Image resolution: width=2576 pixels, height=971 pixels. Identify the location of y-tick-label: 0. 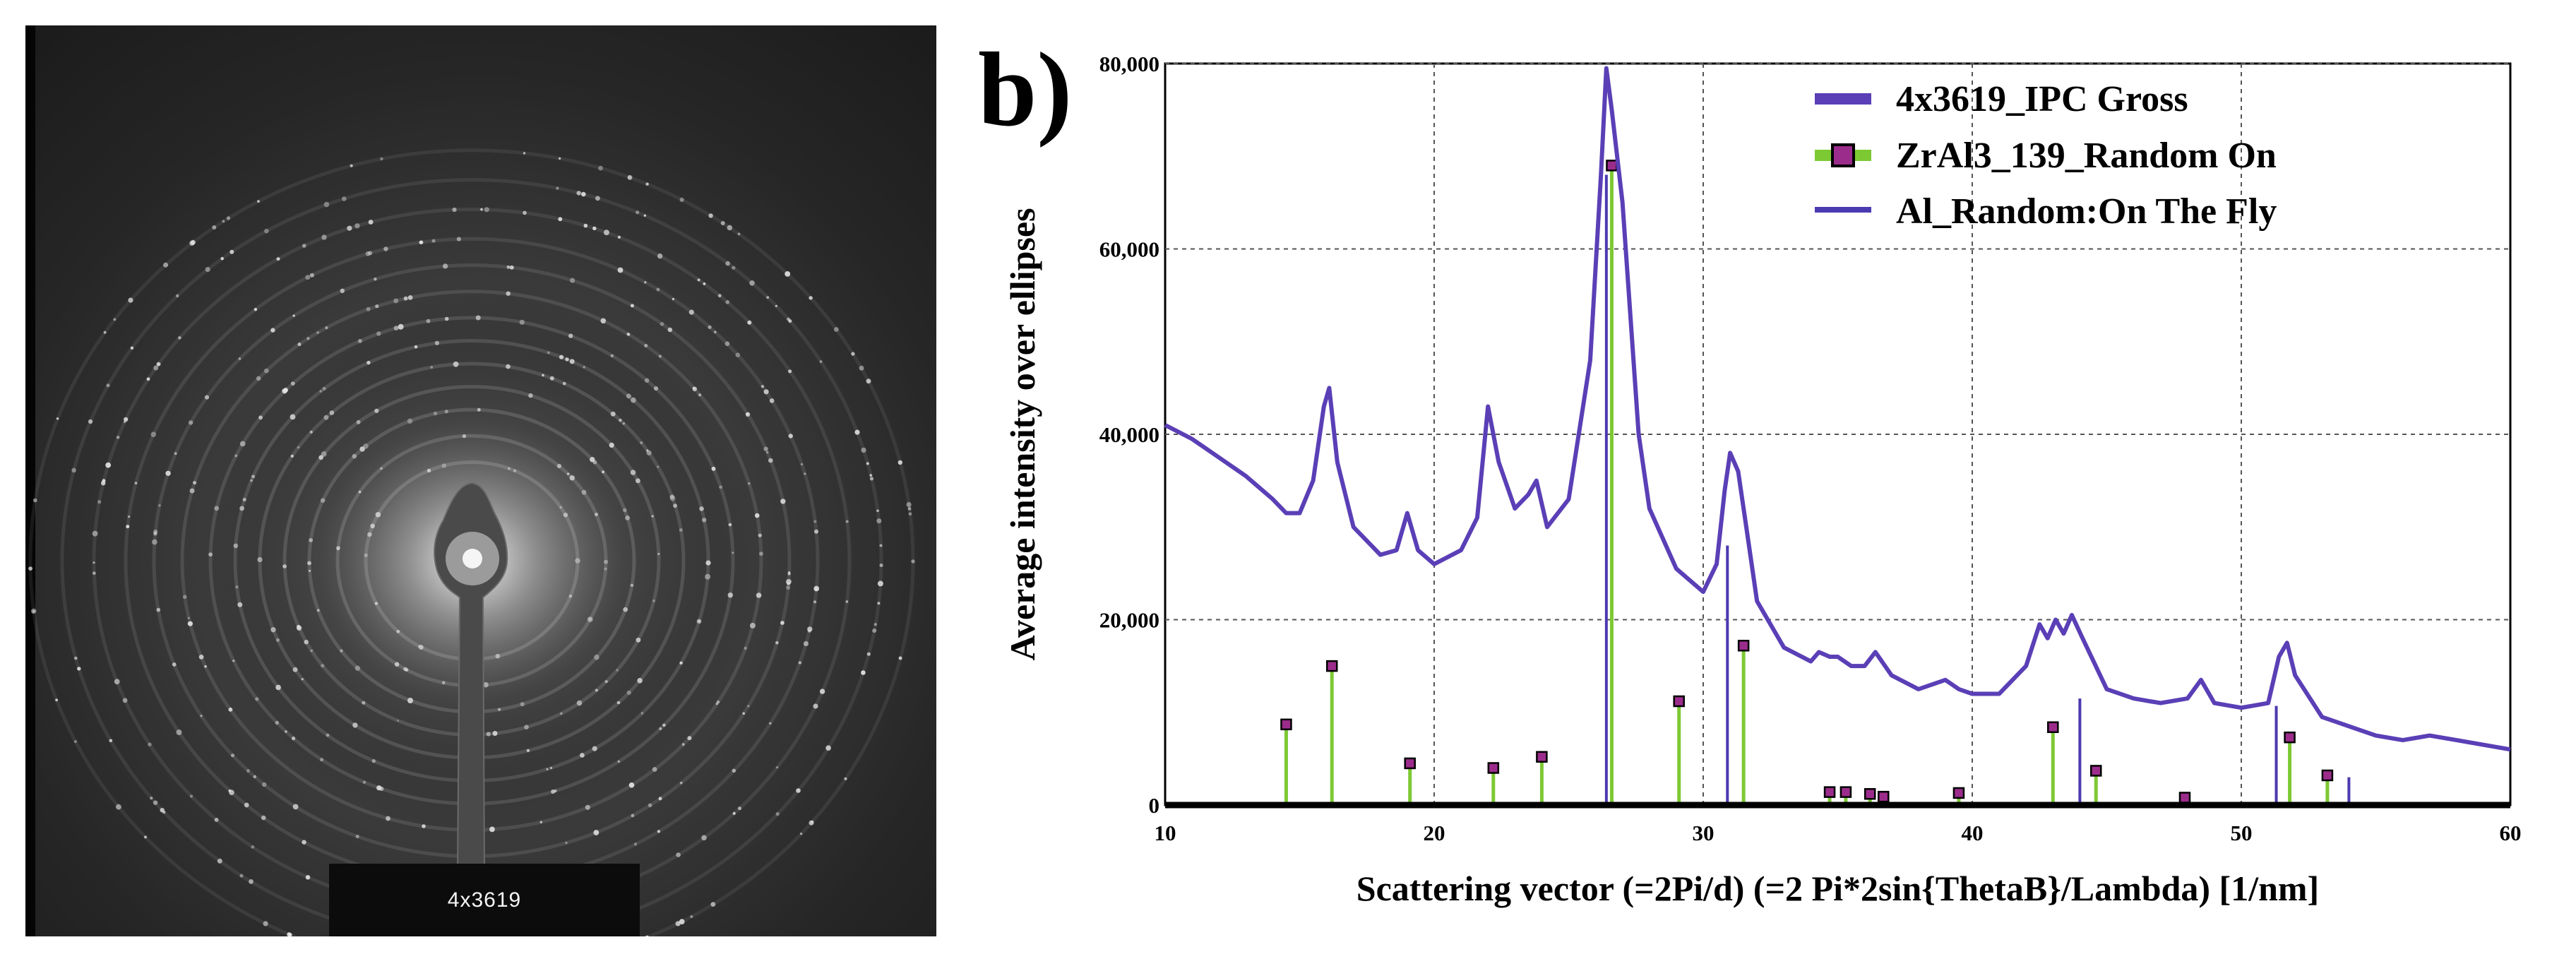
(1154, 805).